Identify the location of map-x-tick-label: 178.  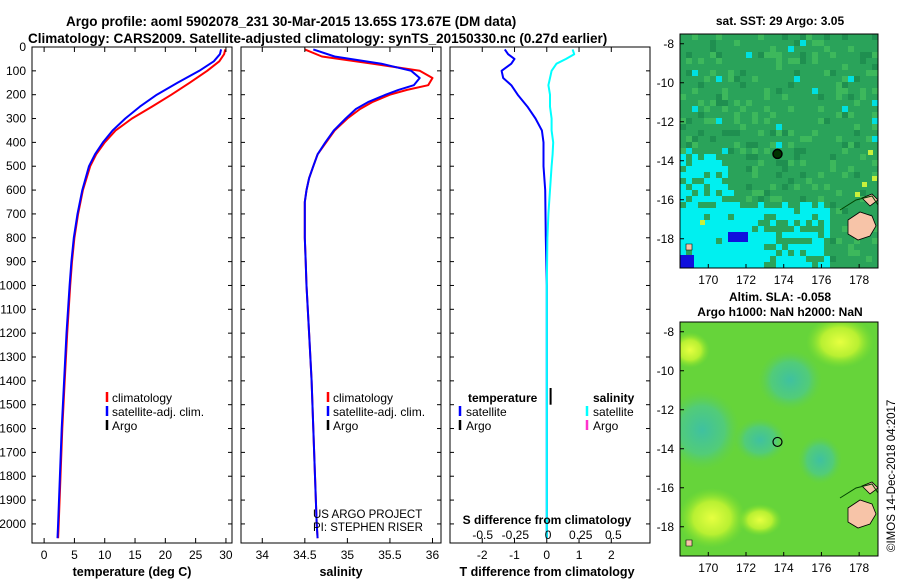
(859, 568).